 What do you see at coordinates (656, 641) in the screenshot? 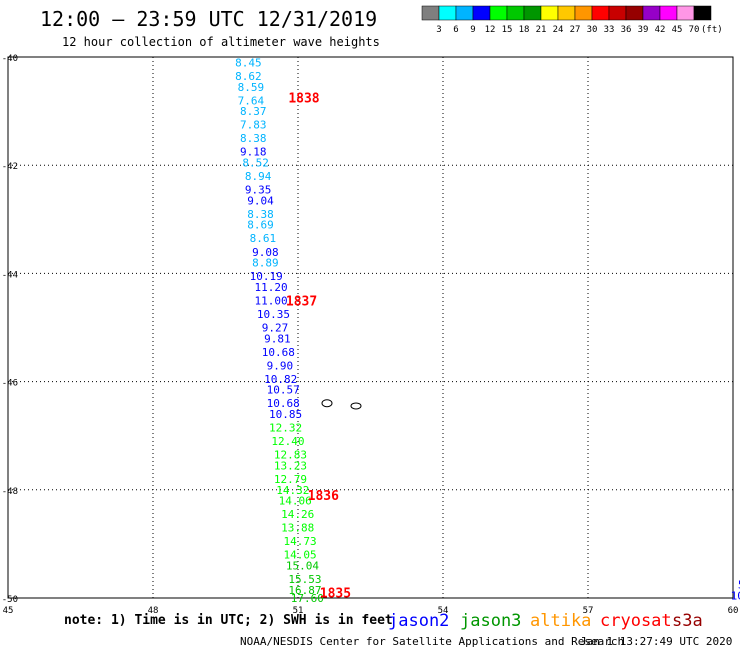
I see `footer-timestamp: Jan 1 13:27:49 UTC 2020` at bounding box center [656, 641].